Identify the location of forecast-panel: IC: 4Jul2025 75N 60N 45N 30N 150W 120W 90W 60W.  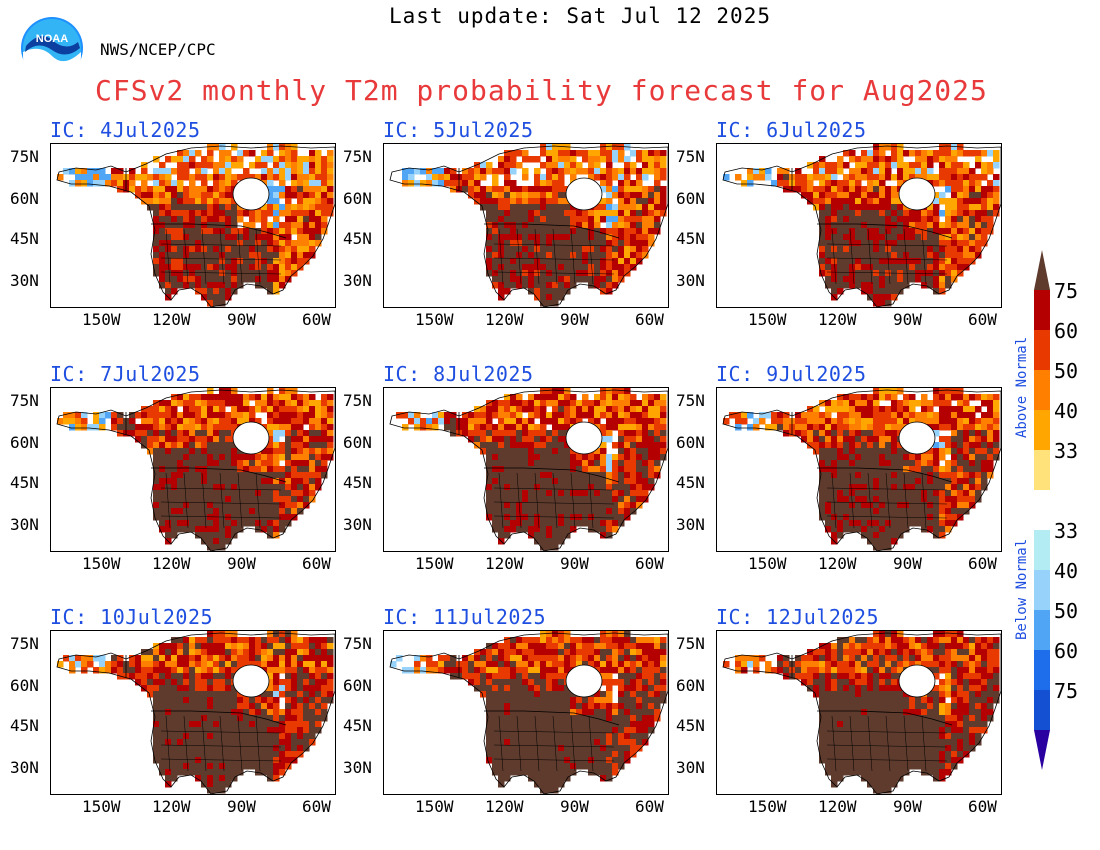
(192, 230).